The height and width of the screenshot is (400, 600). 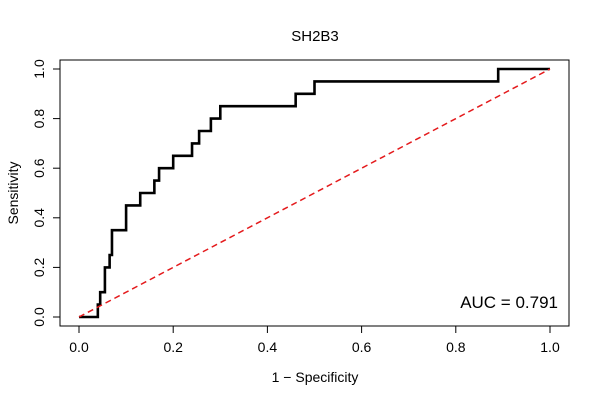 What do you see at coordinates (46, 193) in the screenshot?
I see `y-axis: 0.0 0.2 0.4 0.6 0.8 1.0` at bounding box center [46, 193].